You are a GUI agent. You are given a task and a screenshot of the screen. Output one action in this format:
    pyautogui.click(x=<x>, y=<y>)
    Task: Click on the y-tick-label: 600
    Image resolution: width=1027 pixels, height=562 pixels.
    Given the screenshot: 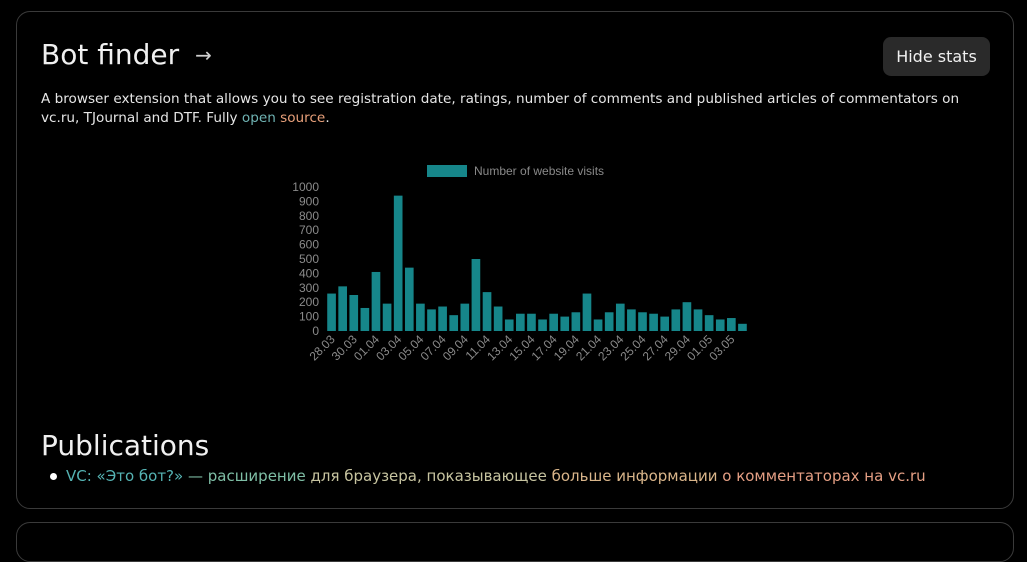 What is the action you would take?
    pyautogui.click(x=309, y=245)
    